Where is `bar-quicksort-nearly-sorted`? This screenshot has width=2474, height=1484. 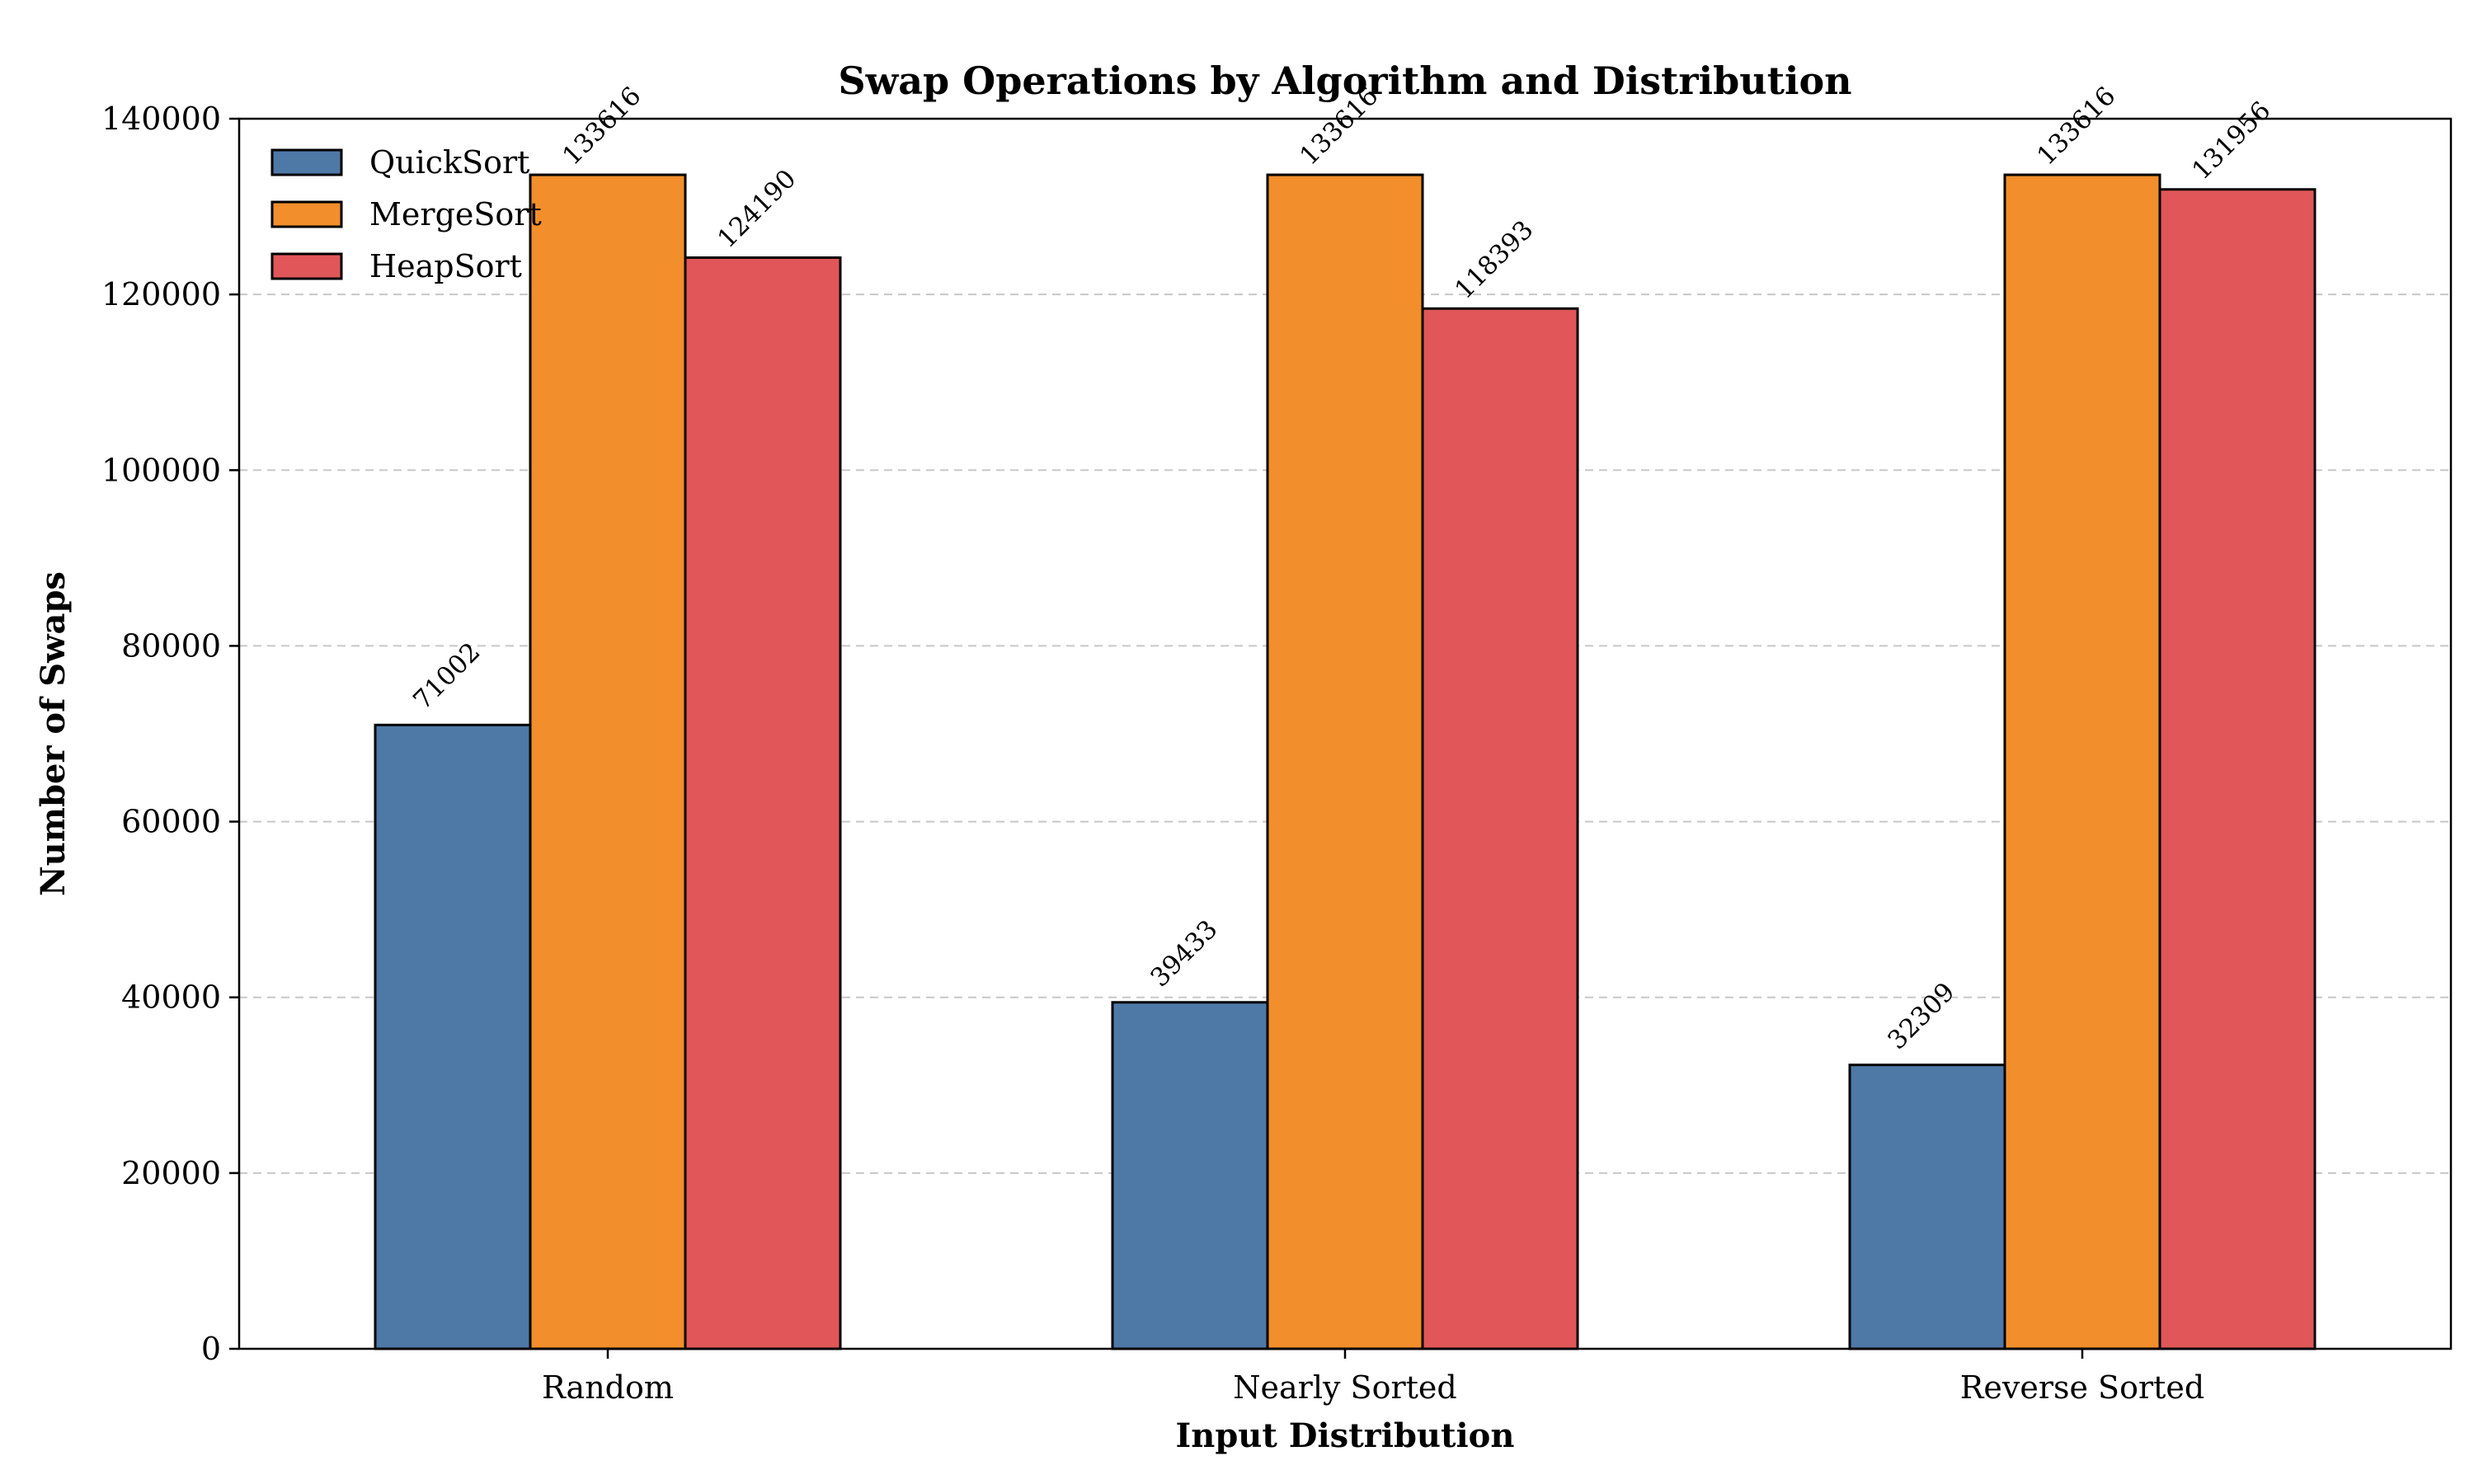
bar-quicksort-nearly-sorted is located at coordinates (1190, 1175).